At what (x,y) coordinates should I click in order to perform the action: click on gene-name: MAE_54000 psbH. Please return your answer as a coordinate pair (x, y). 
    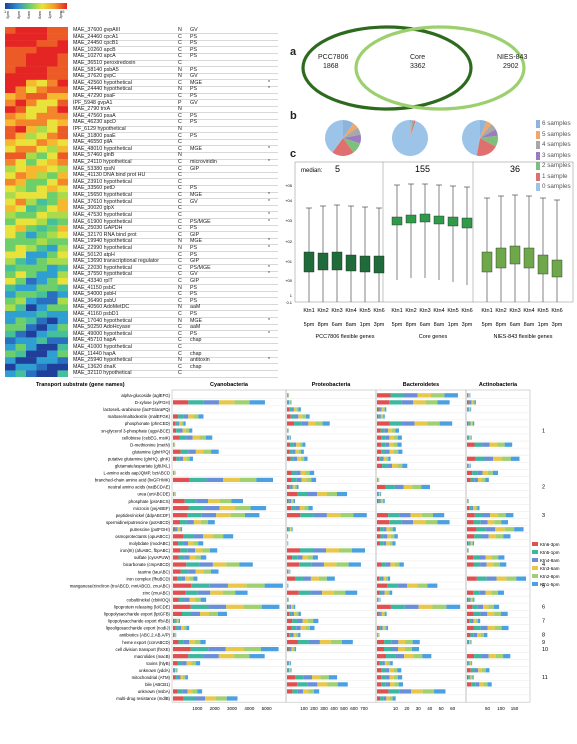
    Looking at the image, I should click on (94, 294).